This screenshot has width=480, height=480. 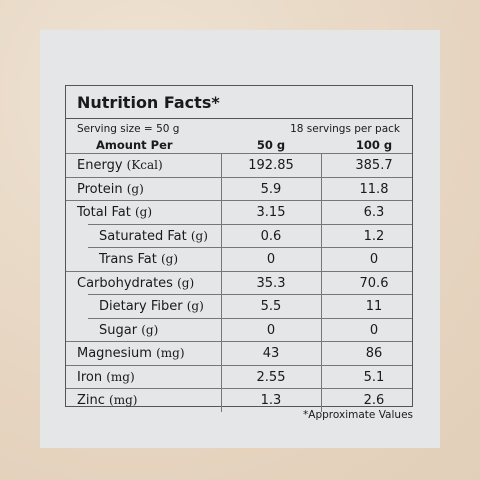 What do you see at coordinates (148, 102) in the screenshot?
I see `title: Nutrition Facts*` at bounding box center [148, 102].